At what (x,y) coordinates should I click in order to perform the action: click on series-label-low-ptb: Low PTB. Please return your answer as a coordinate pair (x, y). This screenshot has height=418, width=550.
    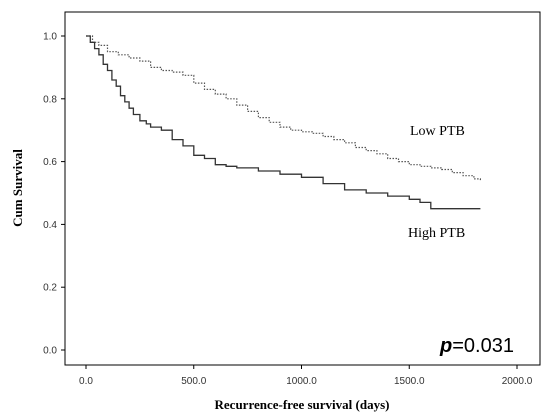
    Looking at the image, I should click on (437, 131).